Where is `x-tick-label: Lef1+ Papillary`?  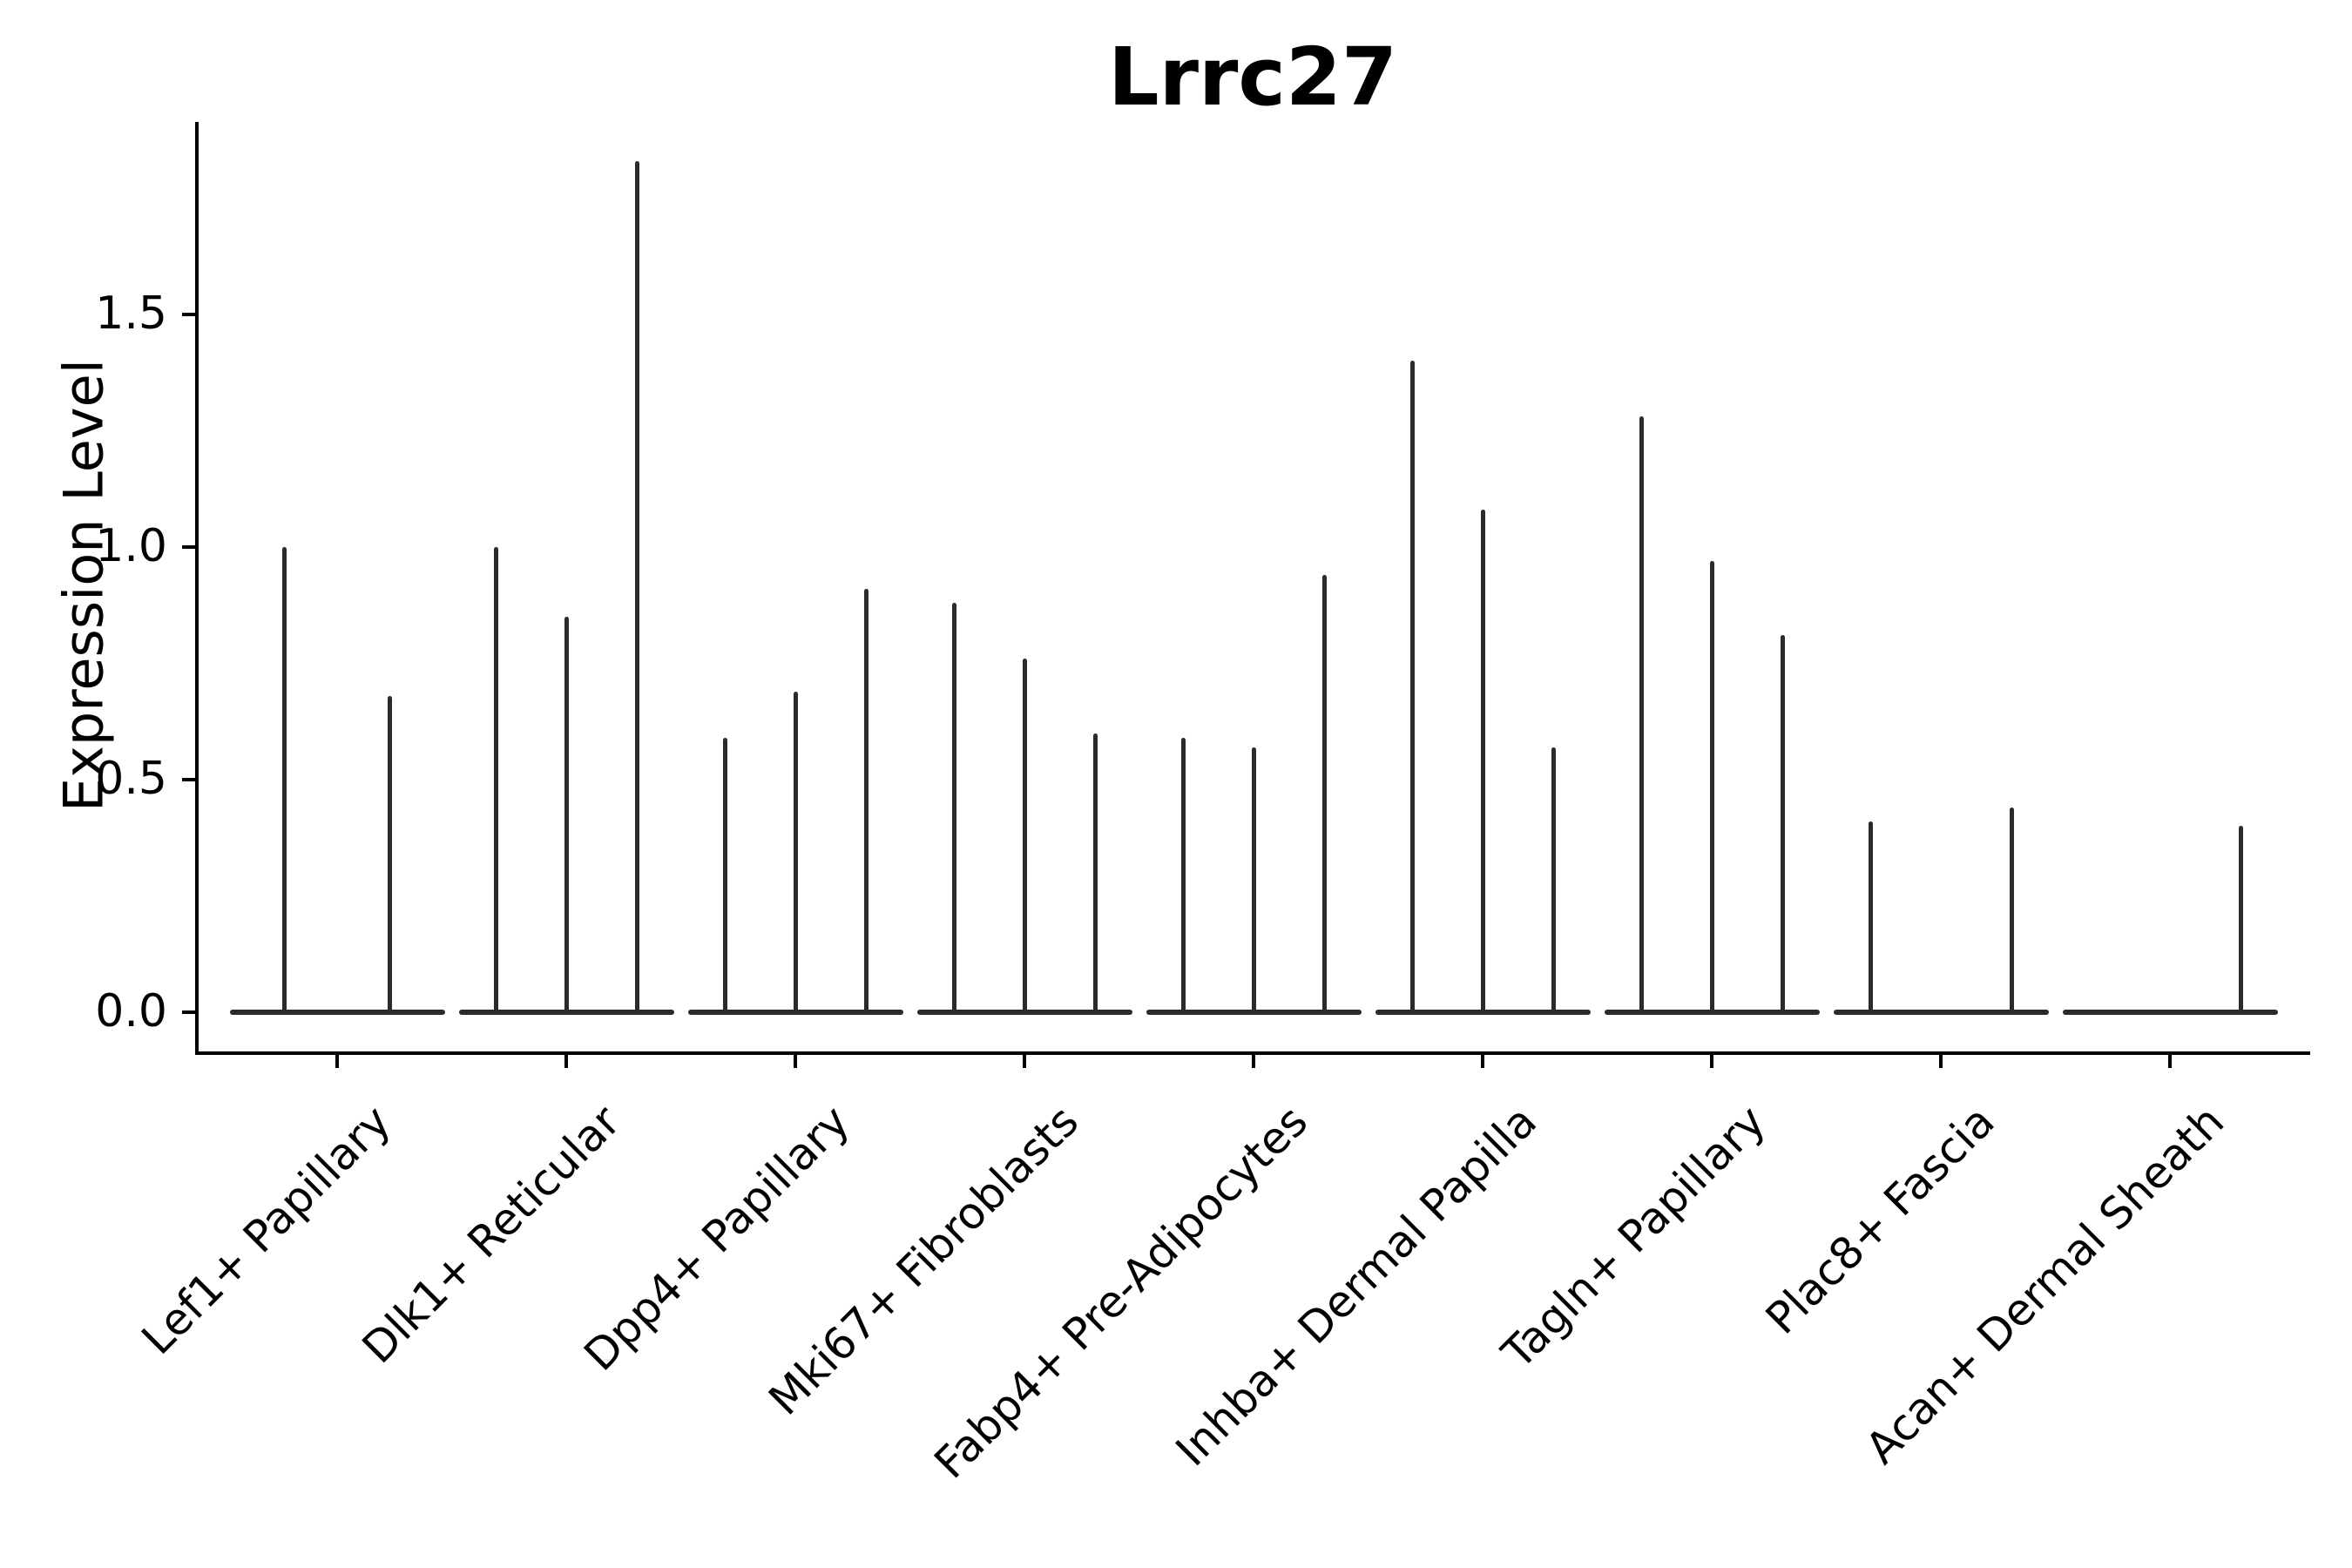 x-tick-label: Lef1+ Papillary is located at coordinates (267, 1231).